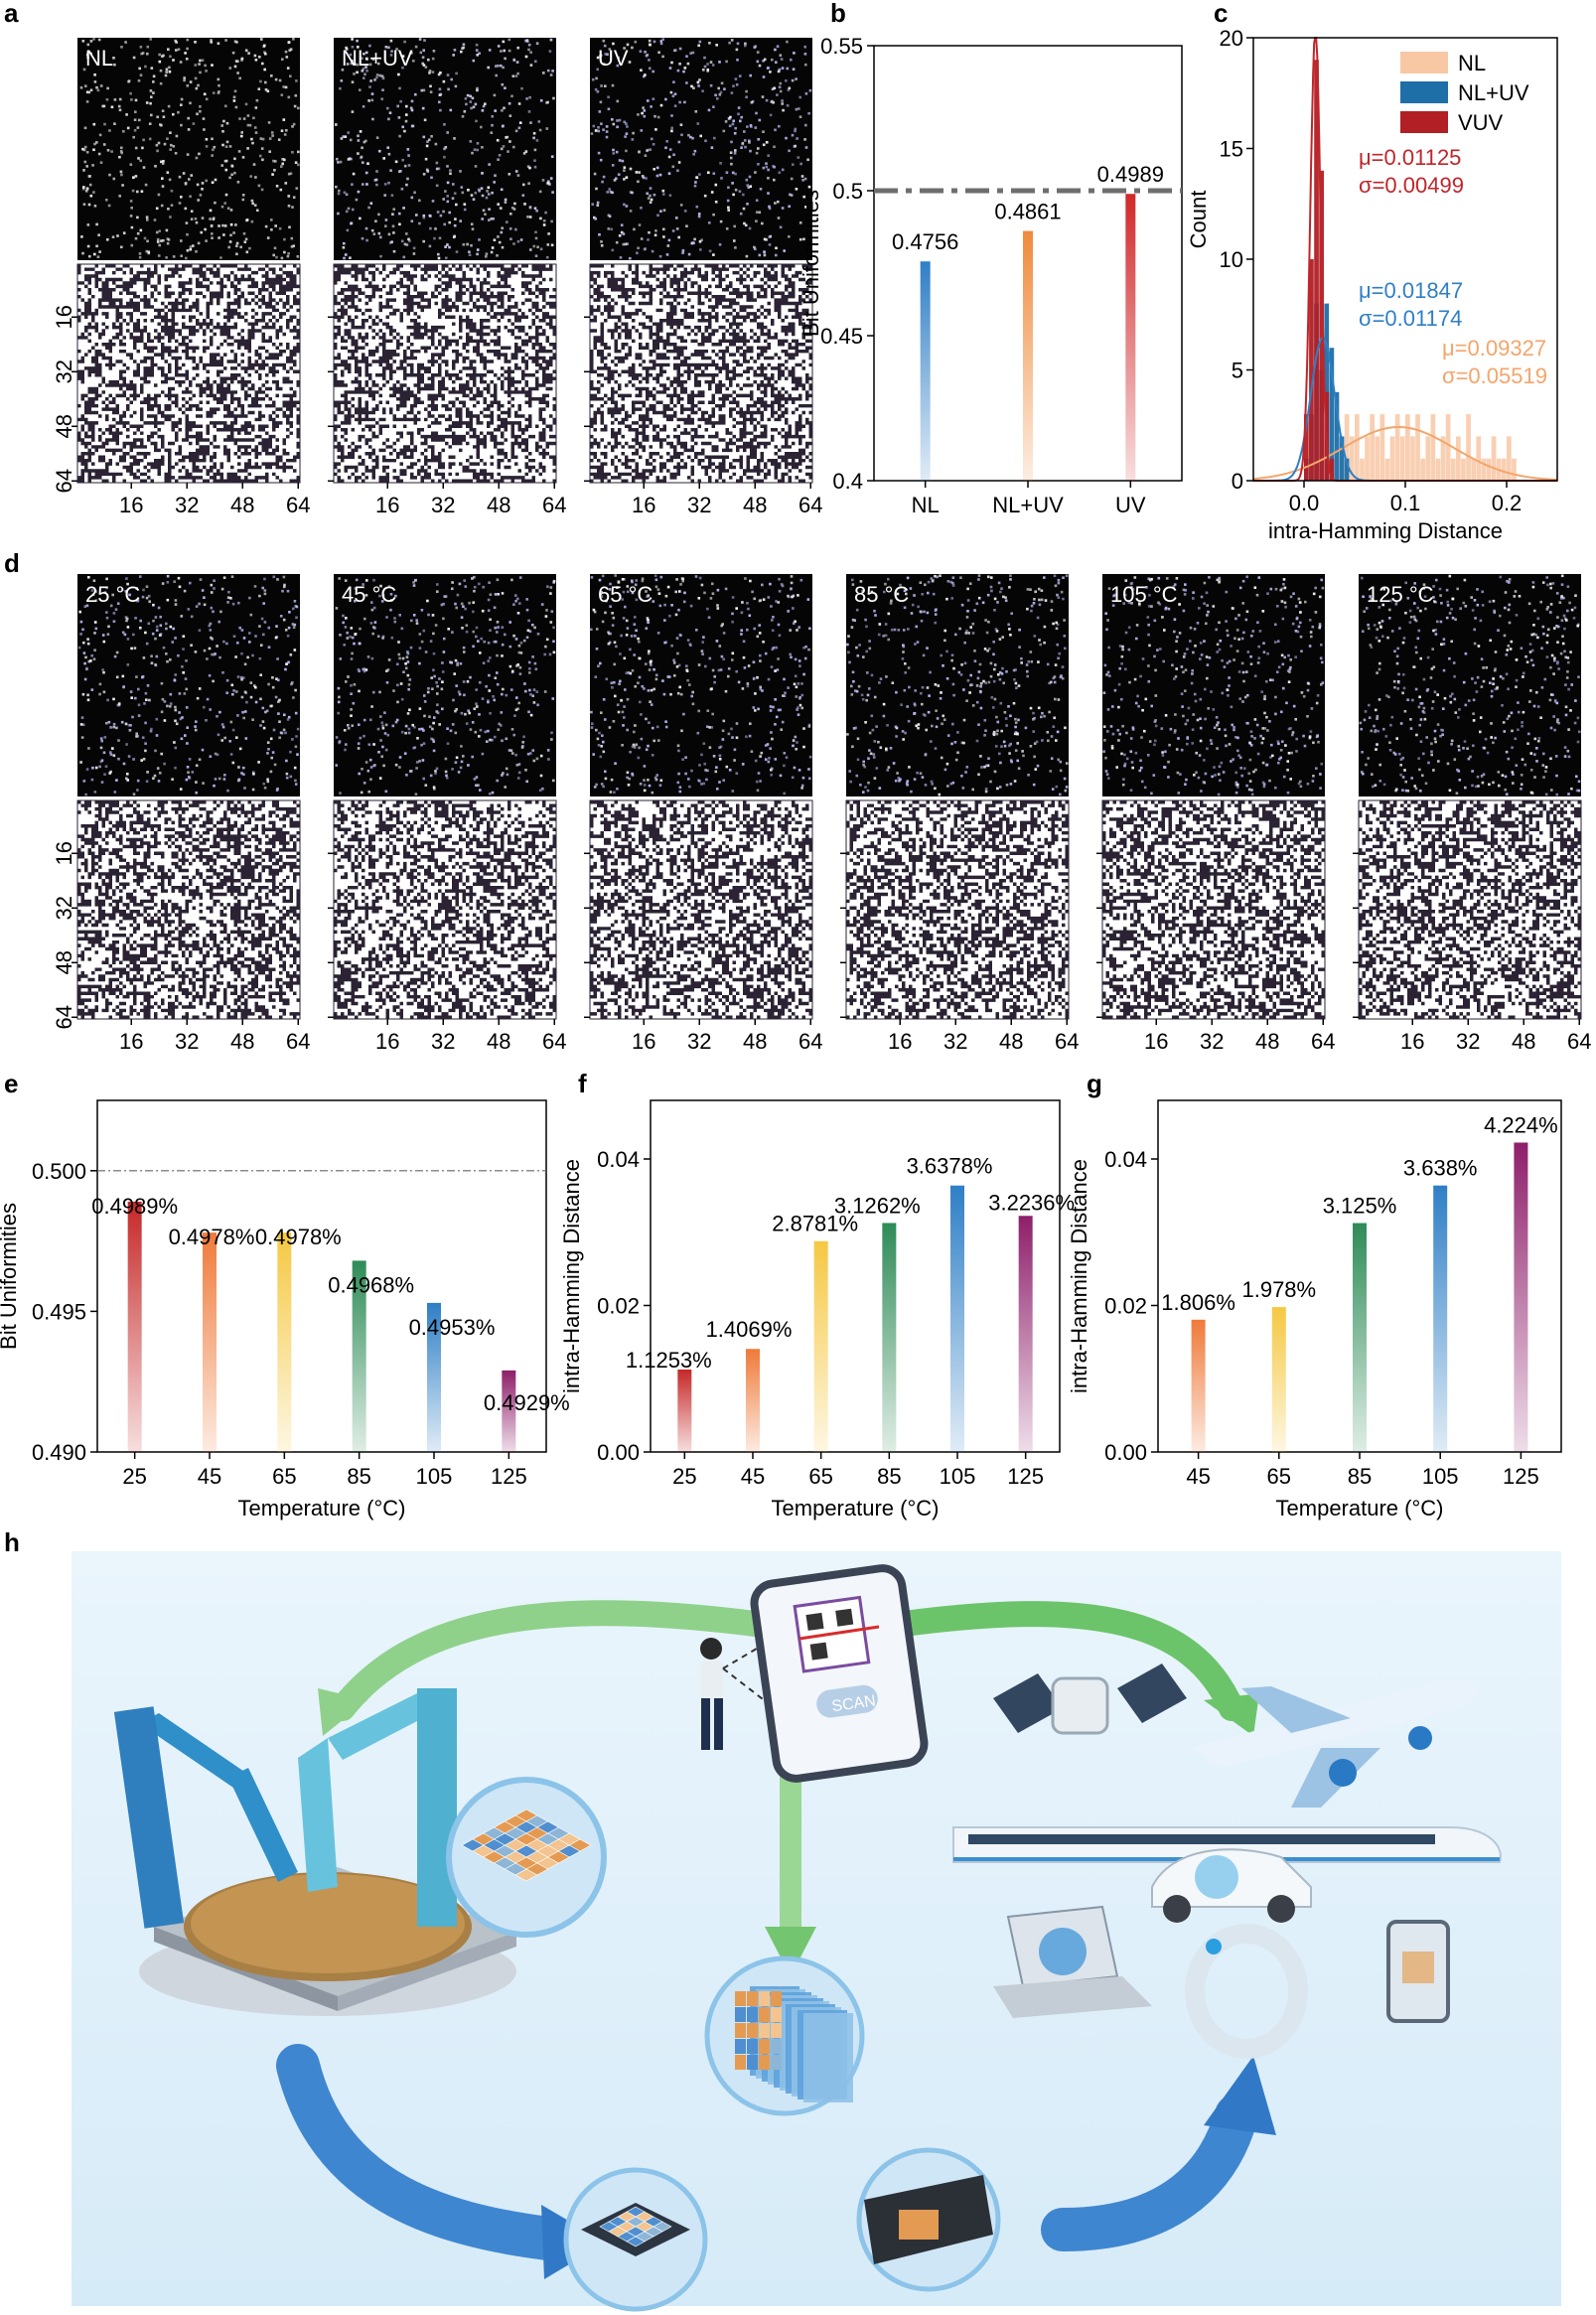 The width and height of the screenshot is (1596, 2315). What do you see at coordinates (625, 594) in the screenshot?
I see `panel-d-image-label-3: 65 °C` at bounding box center [625, 594].